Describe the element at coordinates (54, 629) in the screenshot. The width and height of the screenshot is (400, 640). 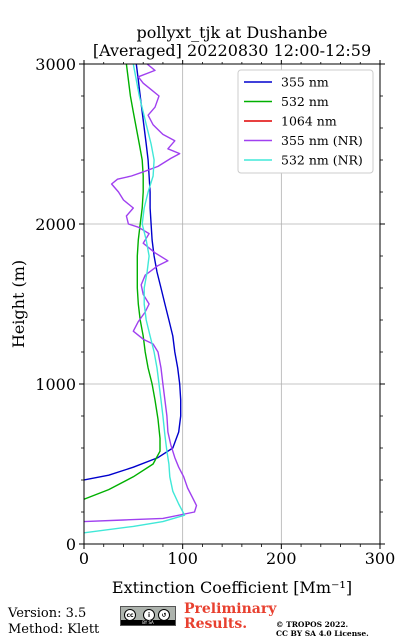
I see `method-label: Method: Klett` at that location.